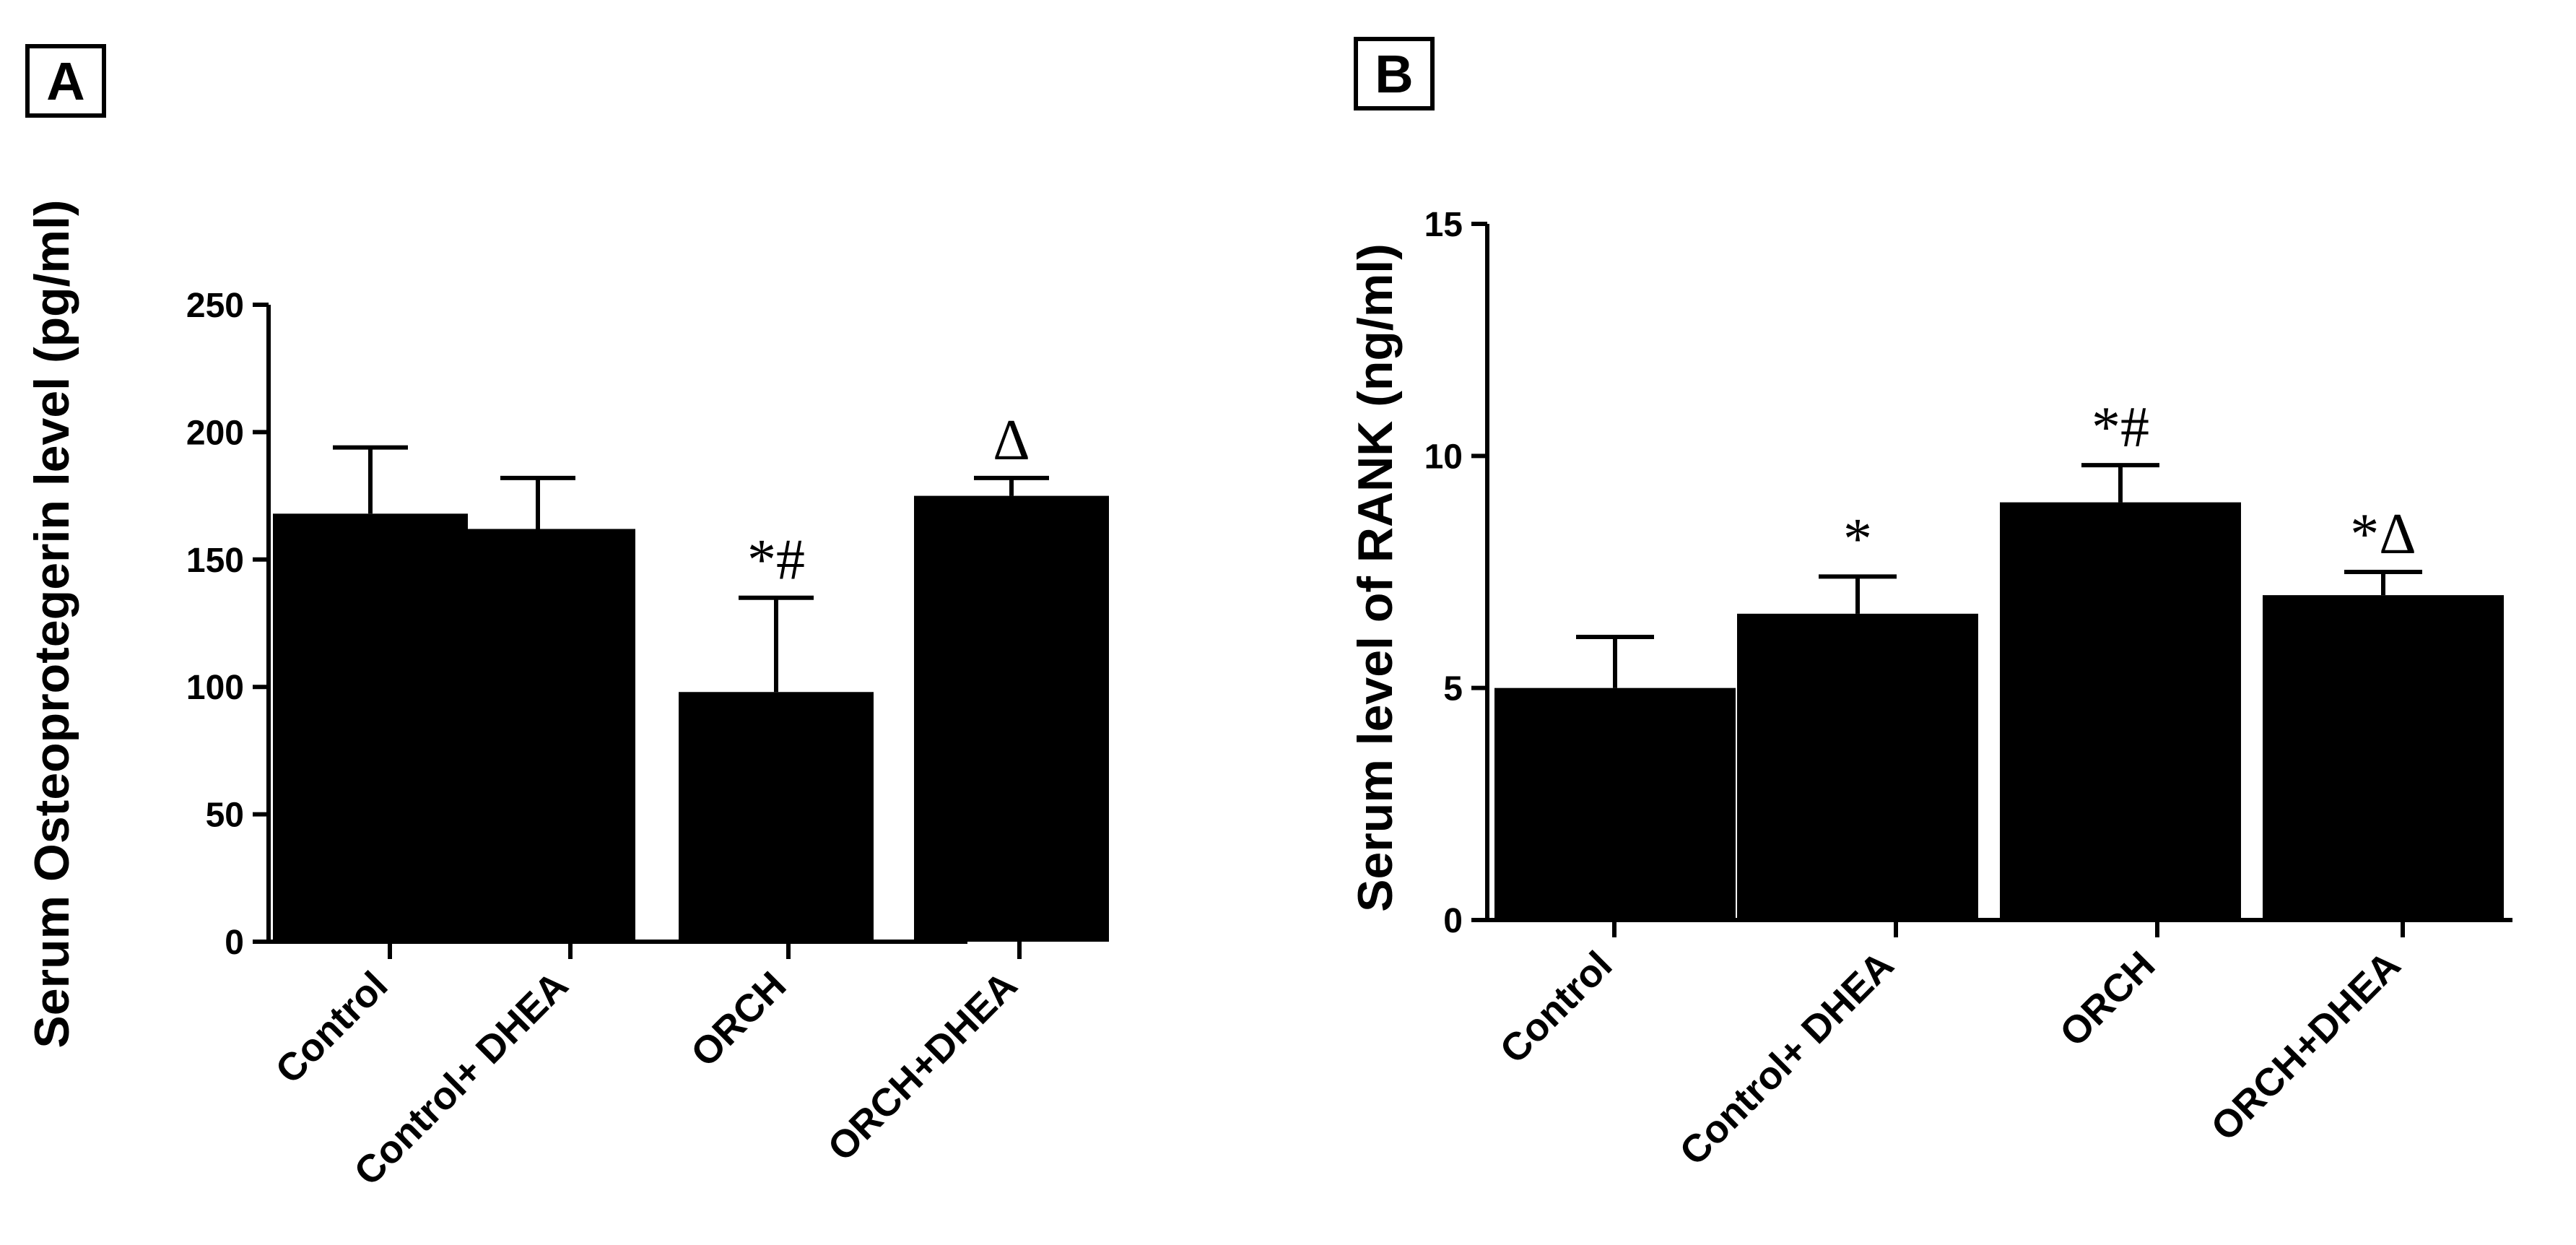 Image resolution: width=2576 pixels, height=1245 pixels. I want to click on y-tick-label: 100, so click(215, 688).